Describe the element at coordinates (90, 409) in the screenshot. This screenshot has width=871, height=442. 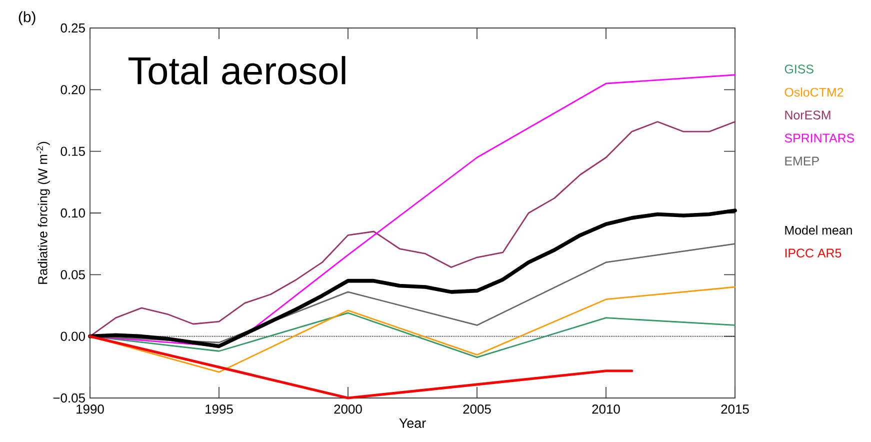
I see `x-tick-label: 1990` at that location.